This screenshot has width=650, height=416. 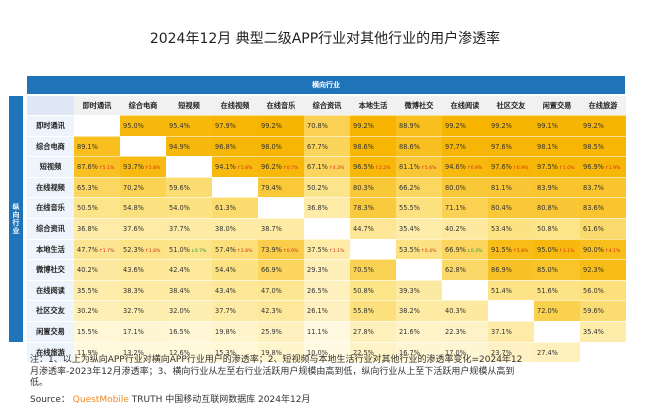 I want to click on heatmap-cell: 70.8%, so click(x=327, y=125).